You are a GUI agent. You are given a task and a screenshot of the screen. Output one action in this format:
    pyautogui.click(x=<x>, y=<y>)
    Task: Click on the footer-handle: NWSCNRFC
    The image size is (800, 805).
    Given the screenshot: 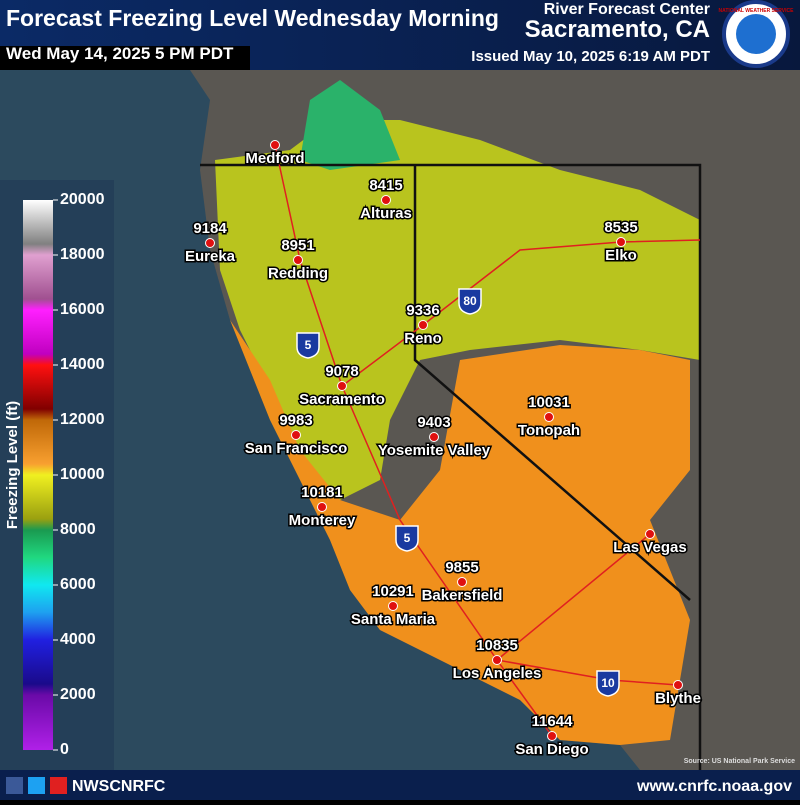 What is the action you would take?
    pyautogui.click(x=119, y=786)
    